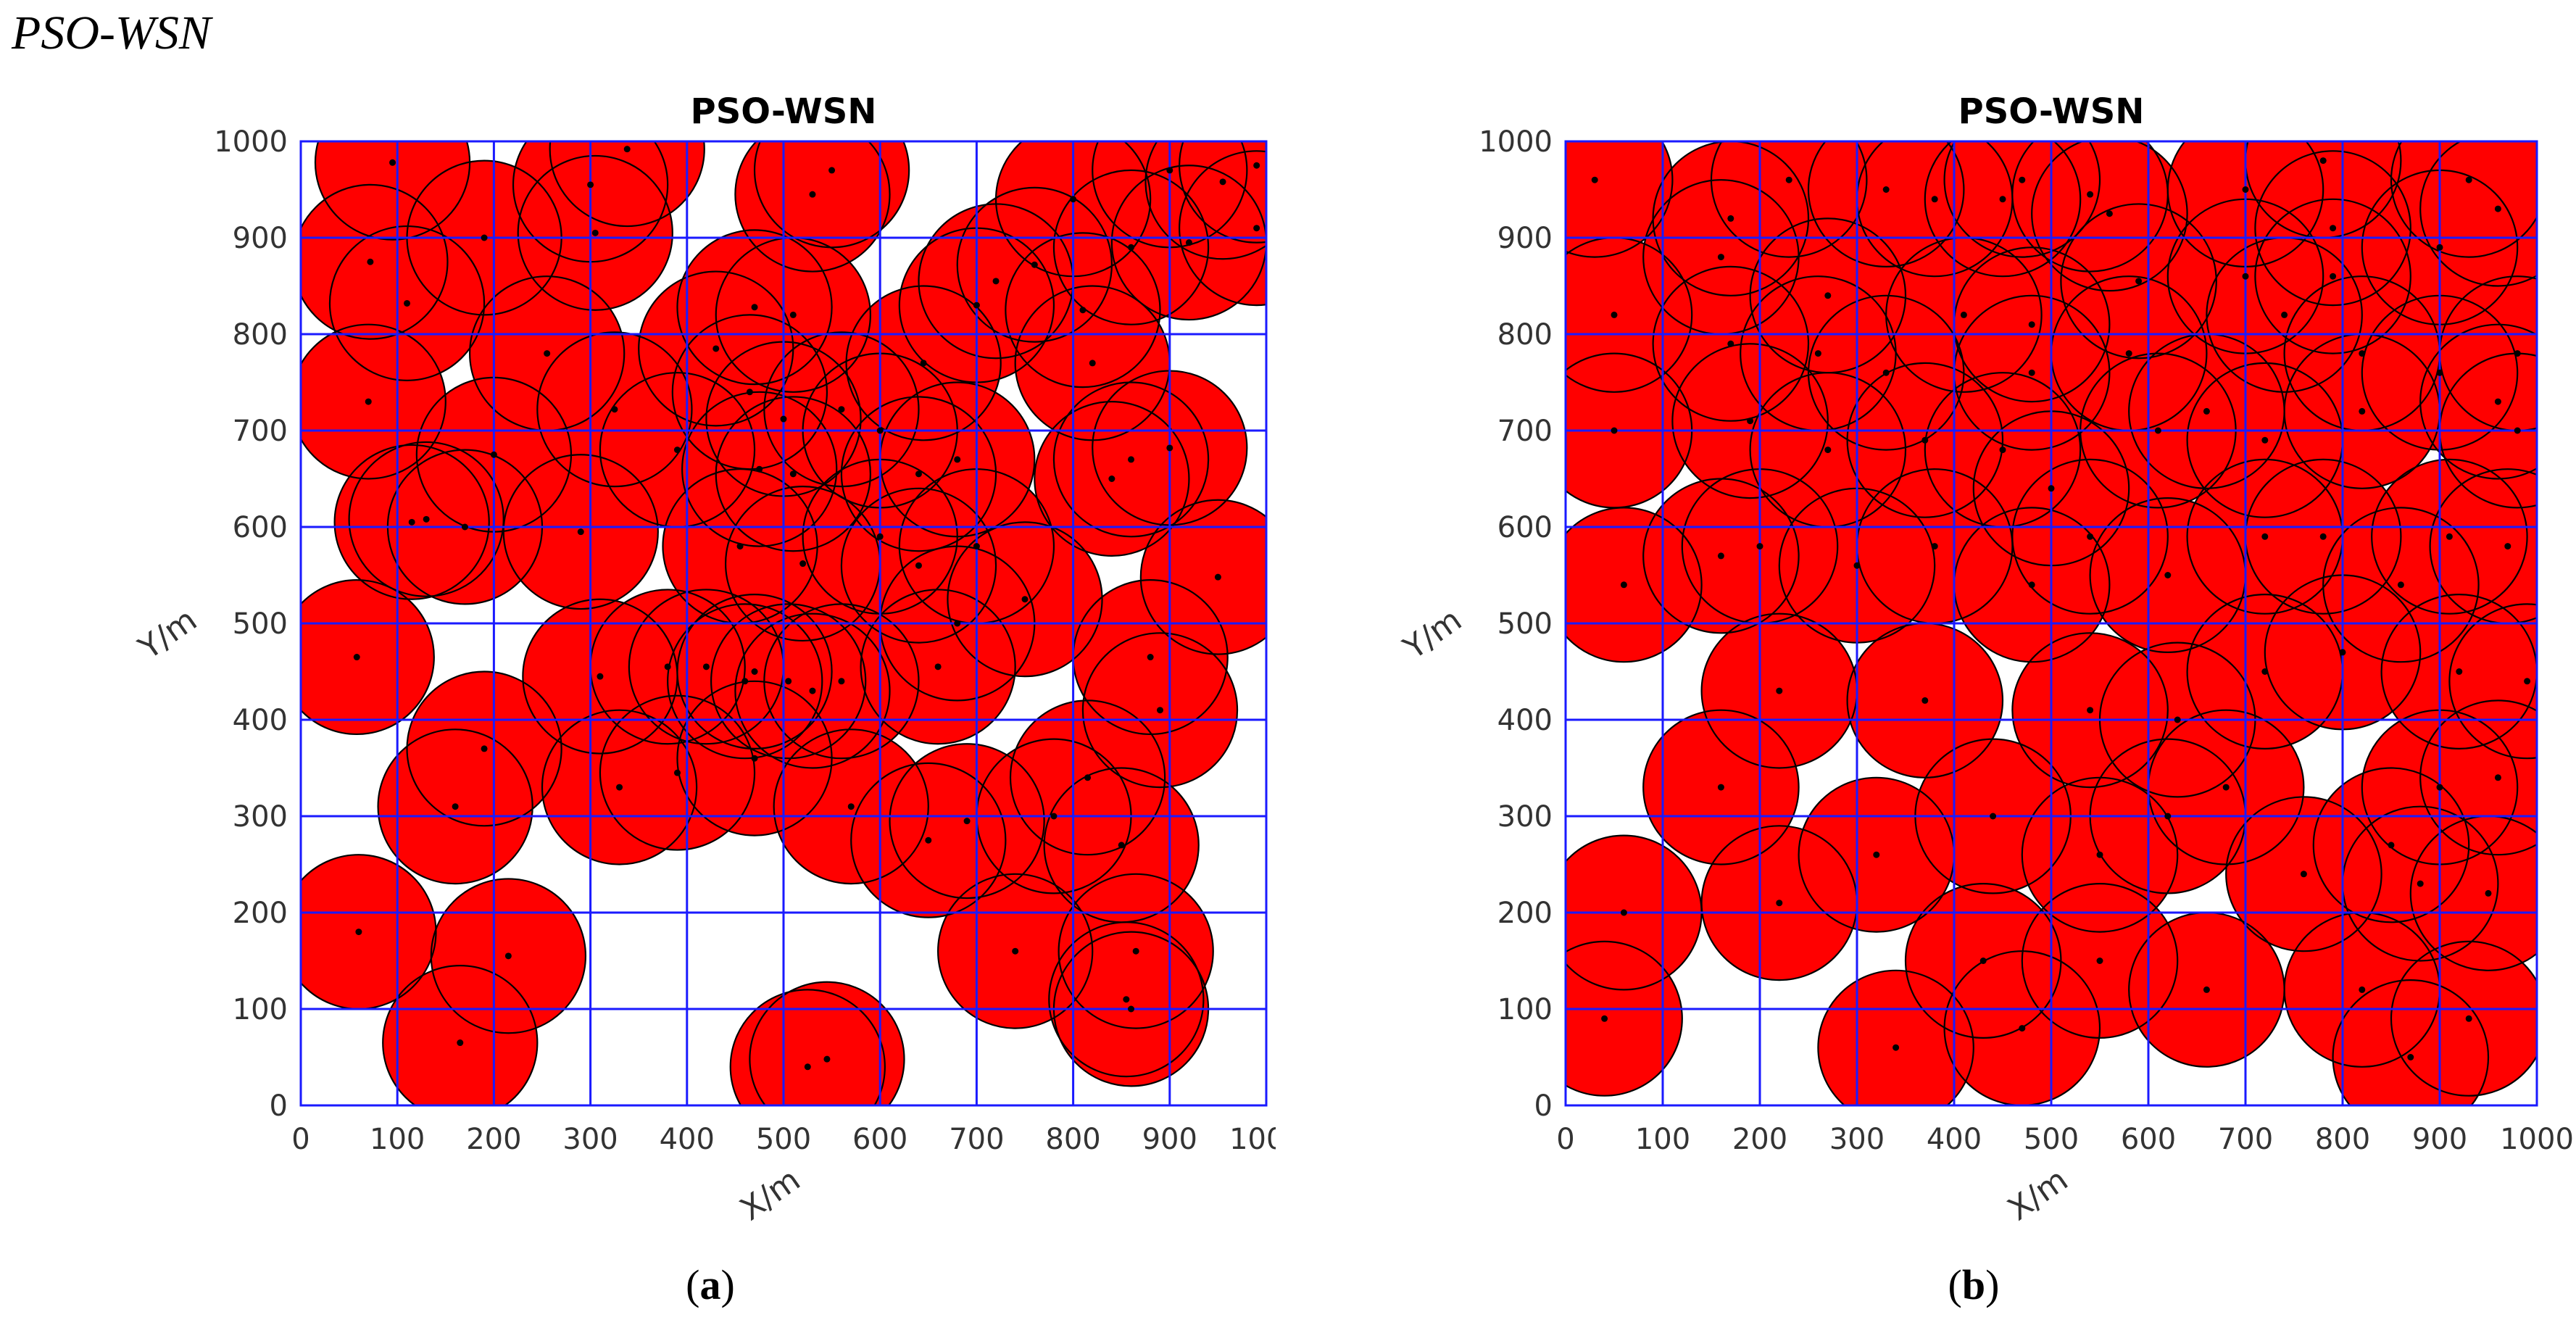 The height and width of the screenshot is (1333, 2576). Describe the element at coordinates (260, 431) in the screenshot. I see `y-tick-label: 700` at that location.